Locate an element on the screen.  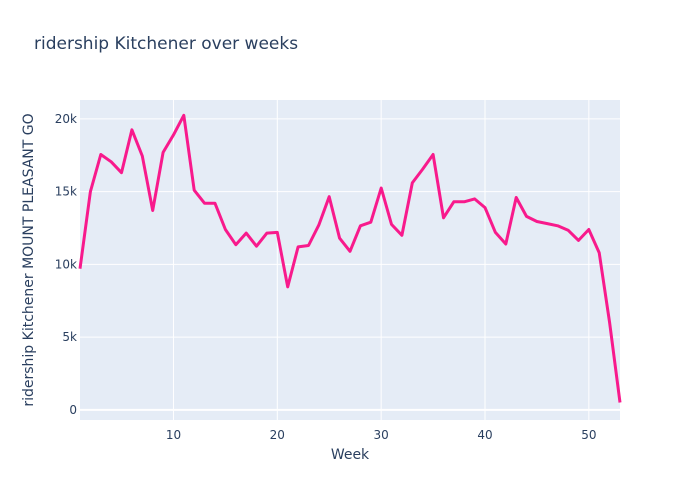
x-tick-label: 40 is located at coordinates (484, 435).